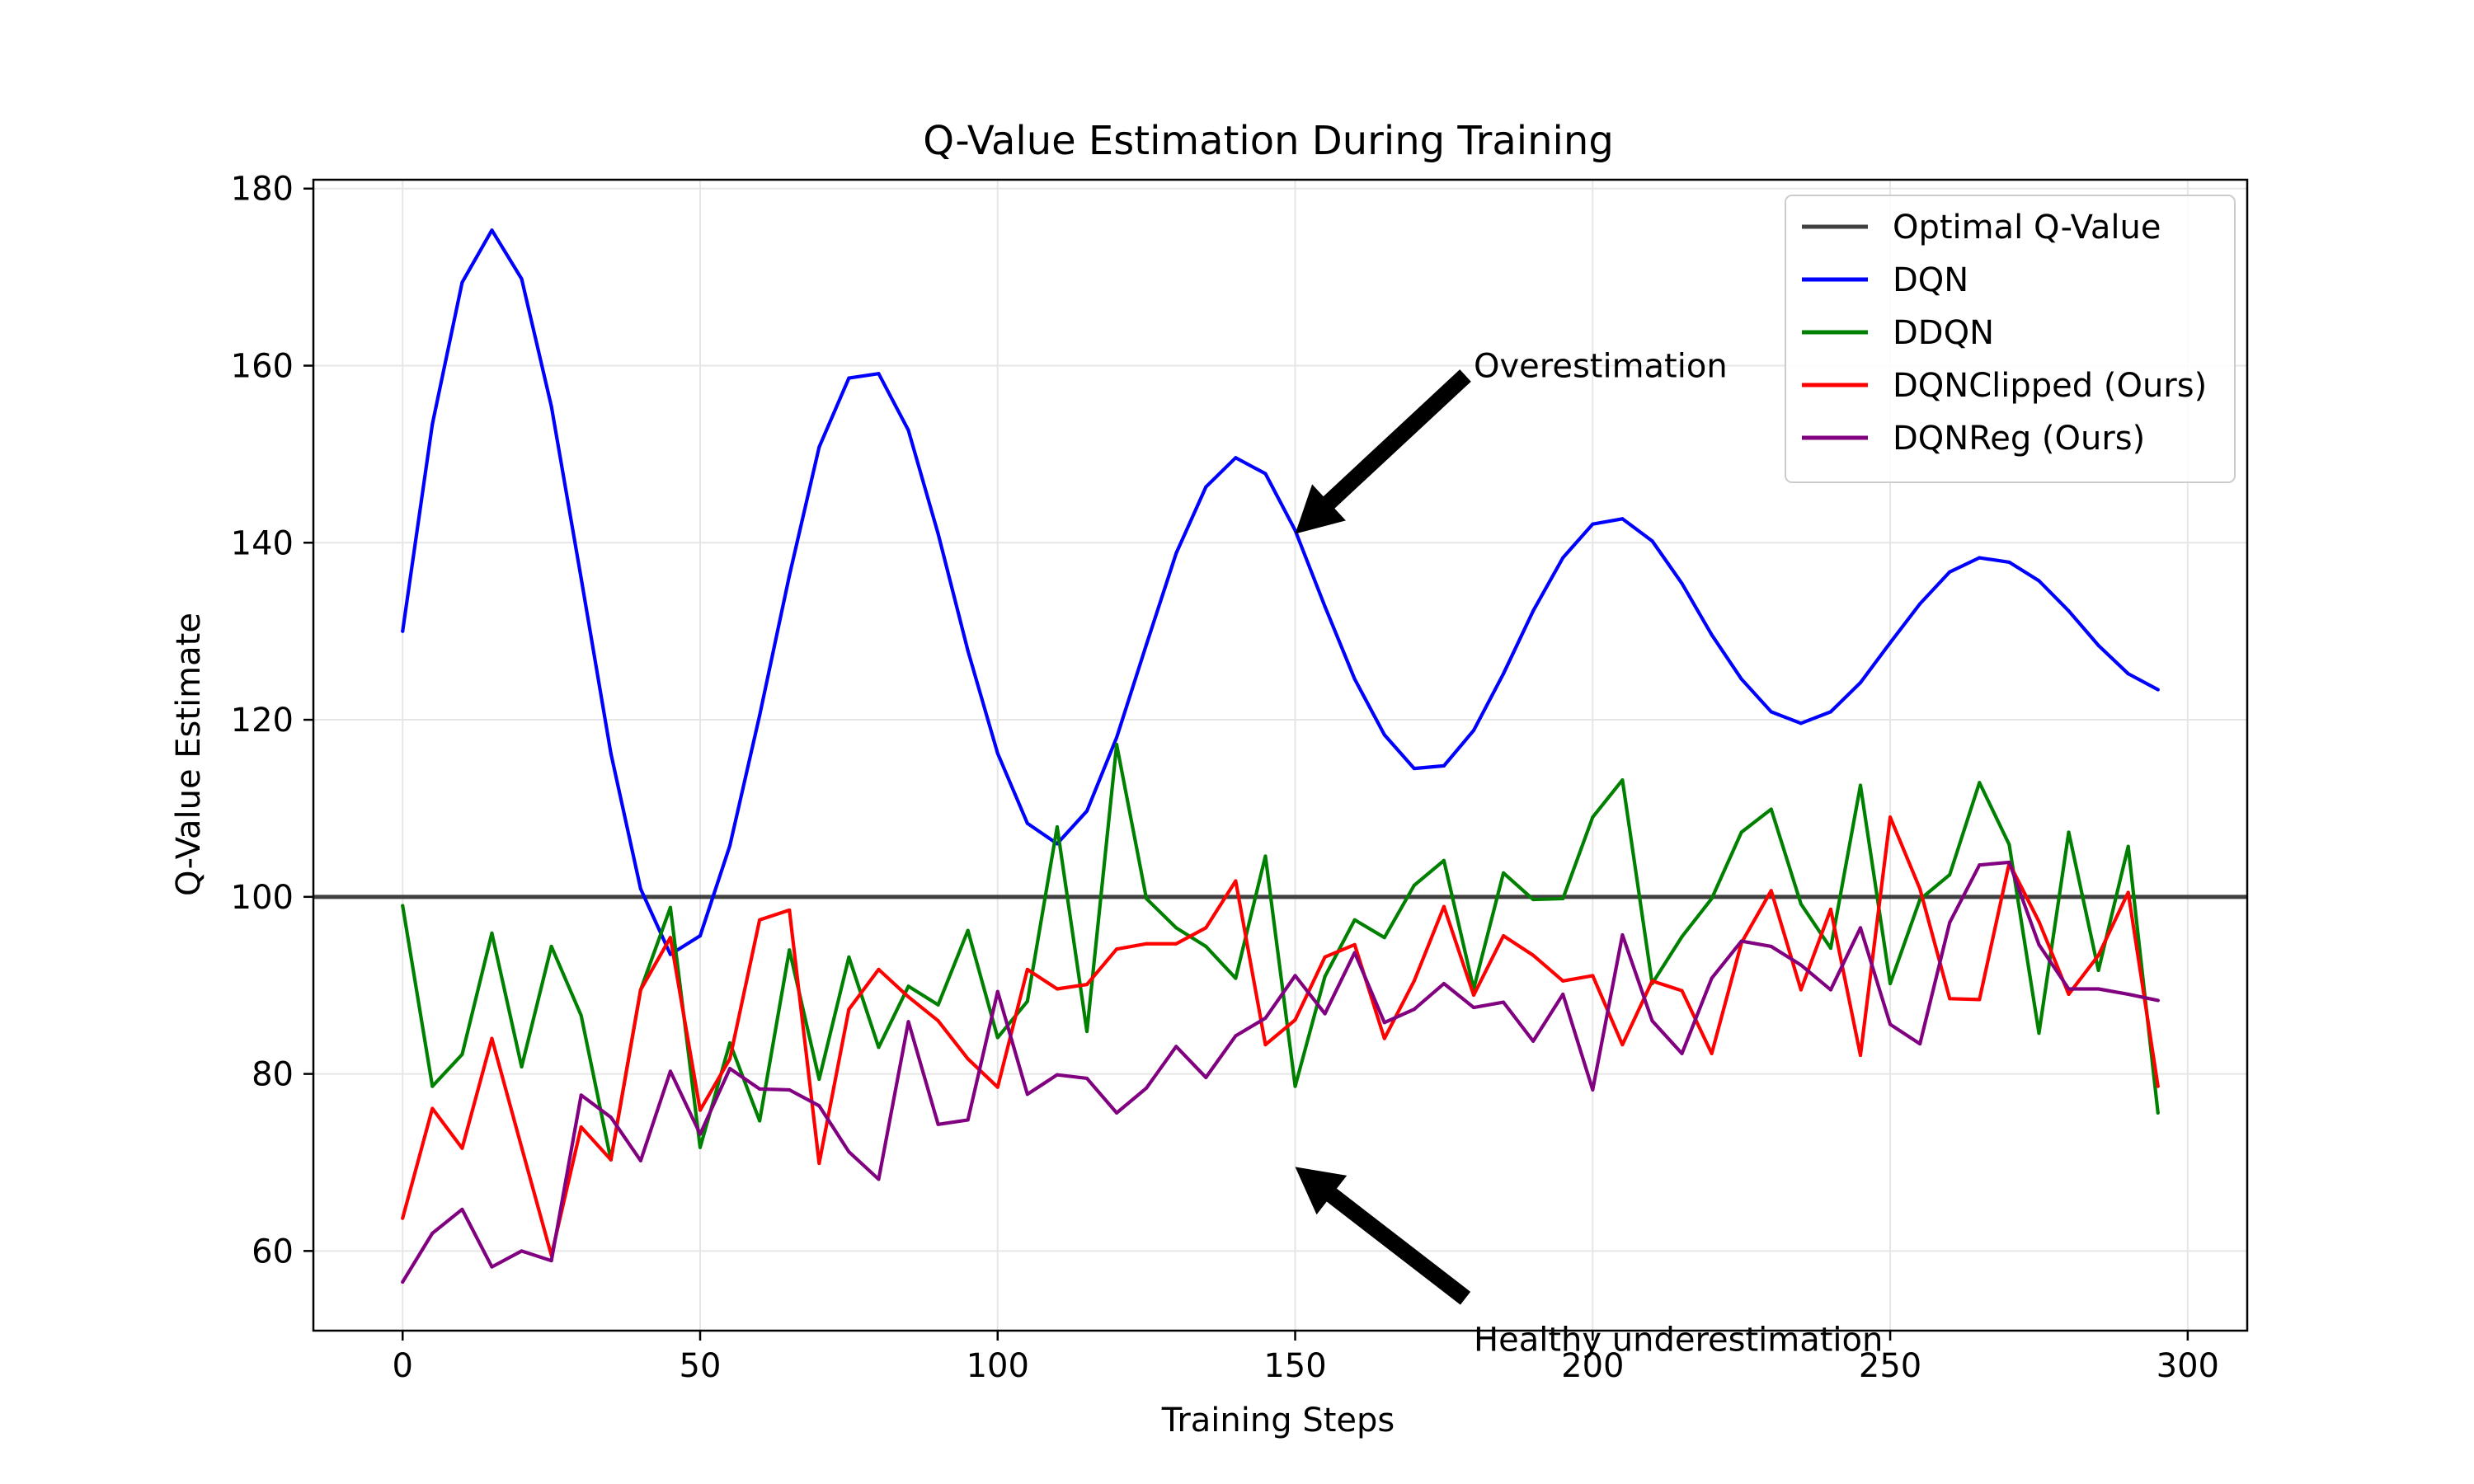 Image resolution: width=2474 pixels, height=1484 pixels. Describe the element at coordinates (262, 190) in the screenshot. I see `y-tick-label: 180` at that location.